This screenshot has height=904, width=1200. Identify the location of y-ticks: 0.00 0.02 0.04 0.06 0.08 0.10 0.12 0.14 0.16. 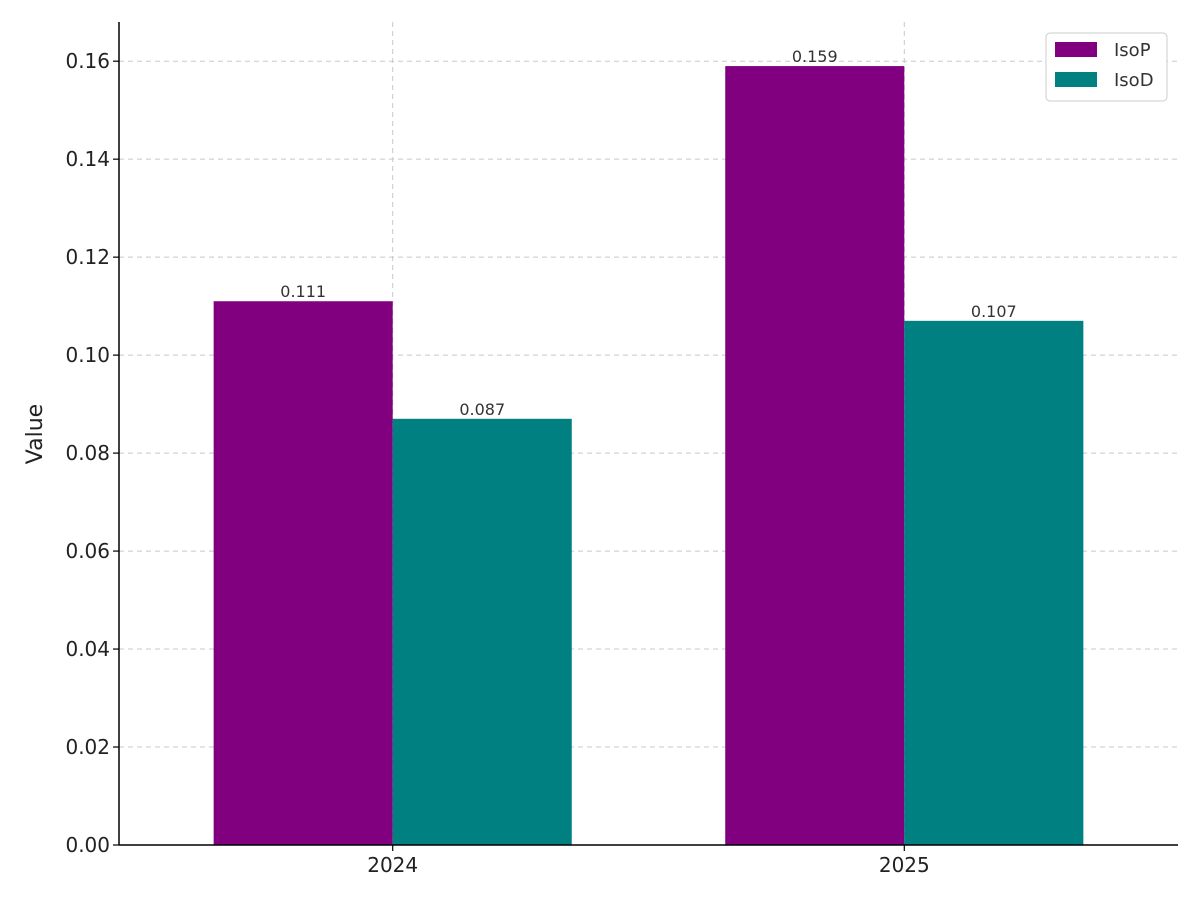
(92, 453).